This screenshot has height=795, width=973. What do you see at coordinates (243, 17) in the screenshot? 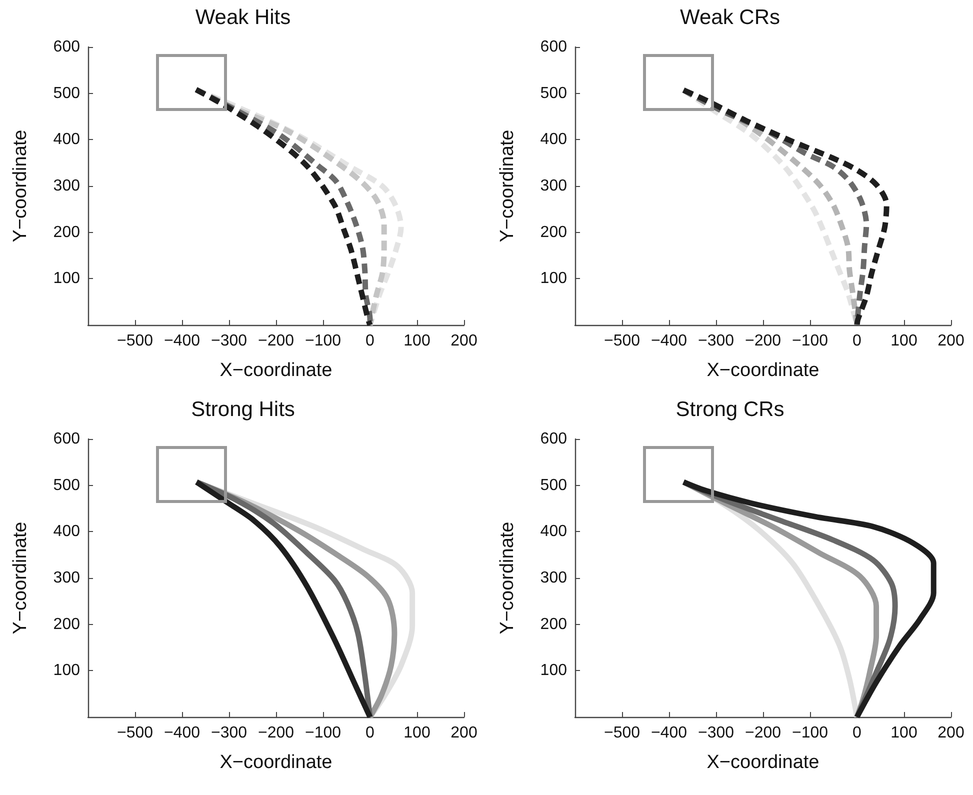
I see `chart-title: Weak Hits` at bounding box center [243, 17].